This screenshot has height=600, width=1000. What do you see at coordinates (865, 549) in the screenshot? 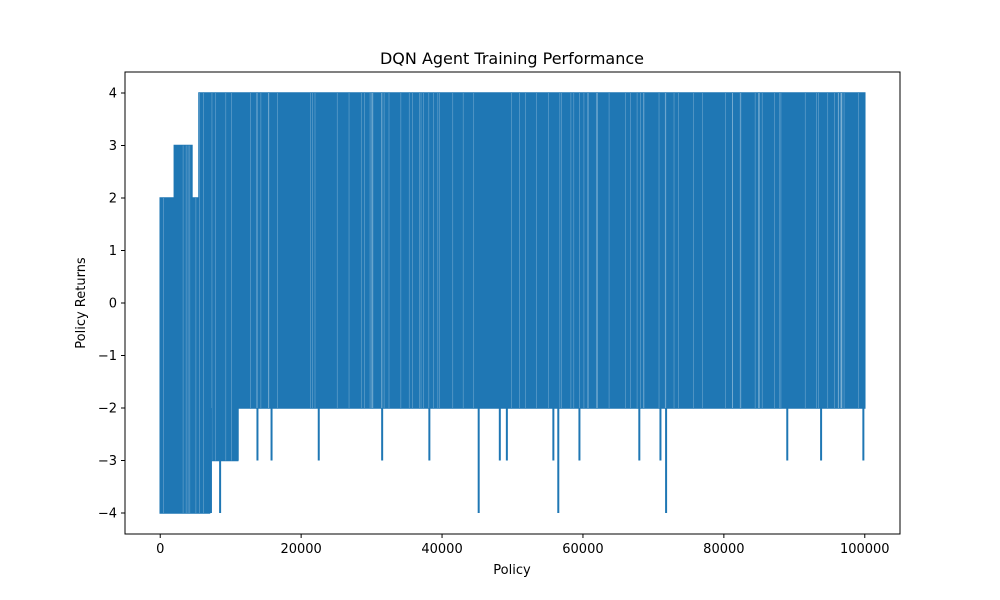
I see `x-tick-label: 100000` at bounding box center [865, 549].